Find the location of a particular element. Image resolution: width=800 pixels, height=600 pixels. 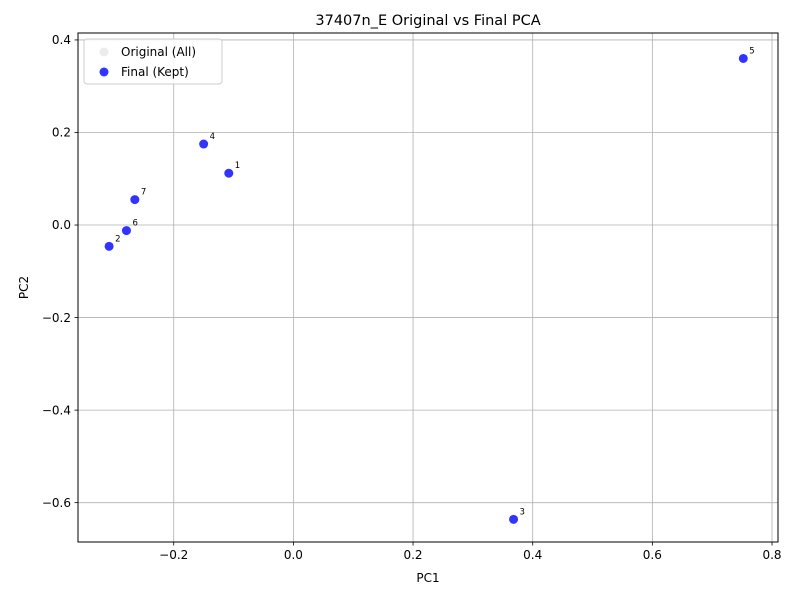

point-label: 5 is located at coordinates (751, 51).